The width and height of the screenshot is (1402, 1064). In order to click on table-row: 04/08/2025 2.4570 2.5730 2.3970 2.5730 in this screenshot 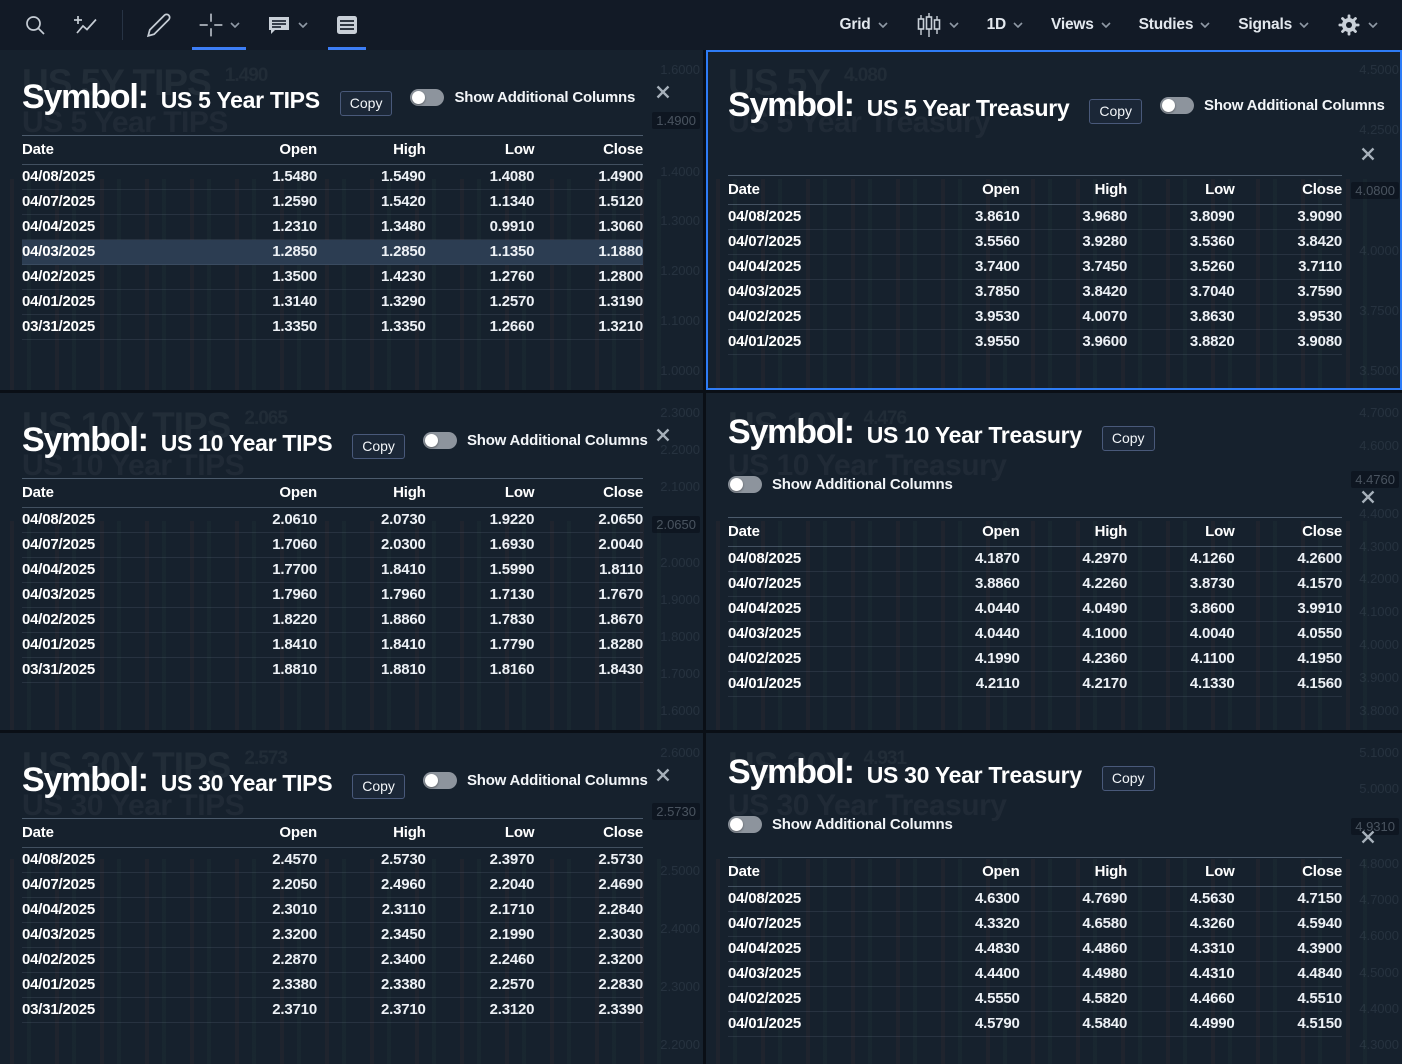, I will do `click(332, 860)`.